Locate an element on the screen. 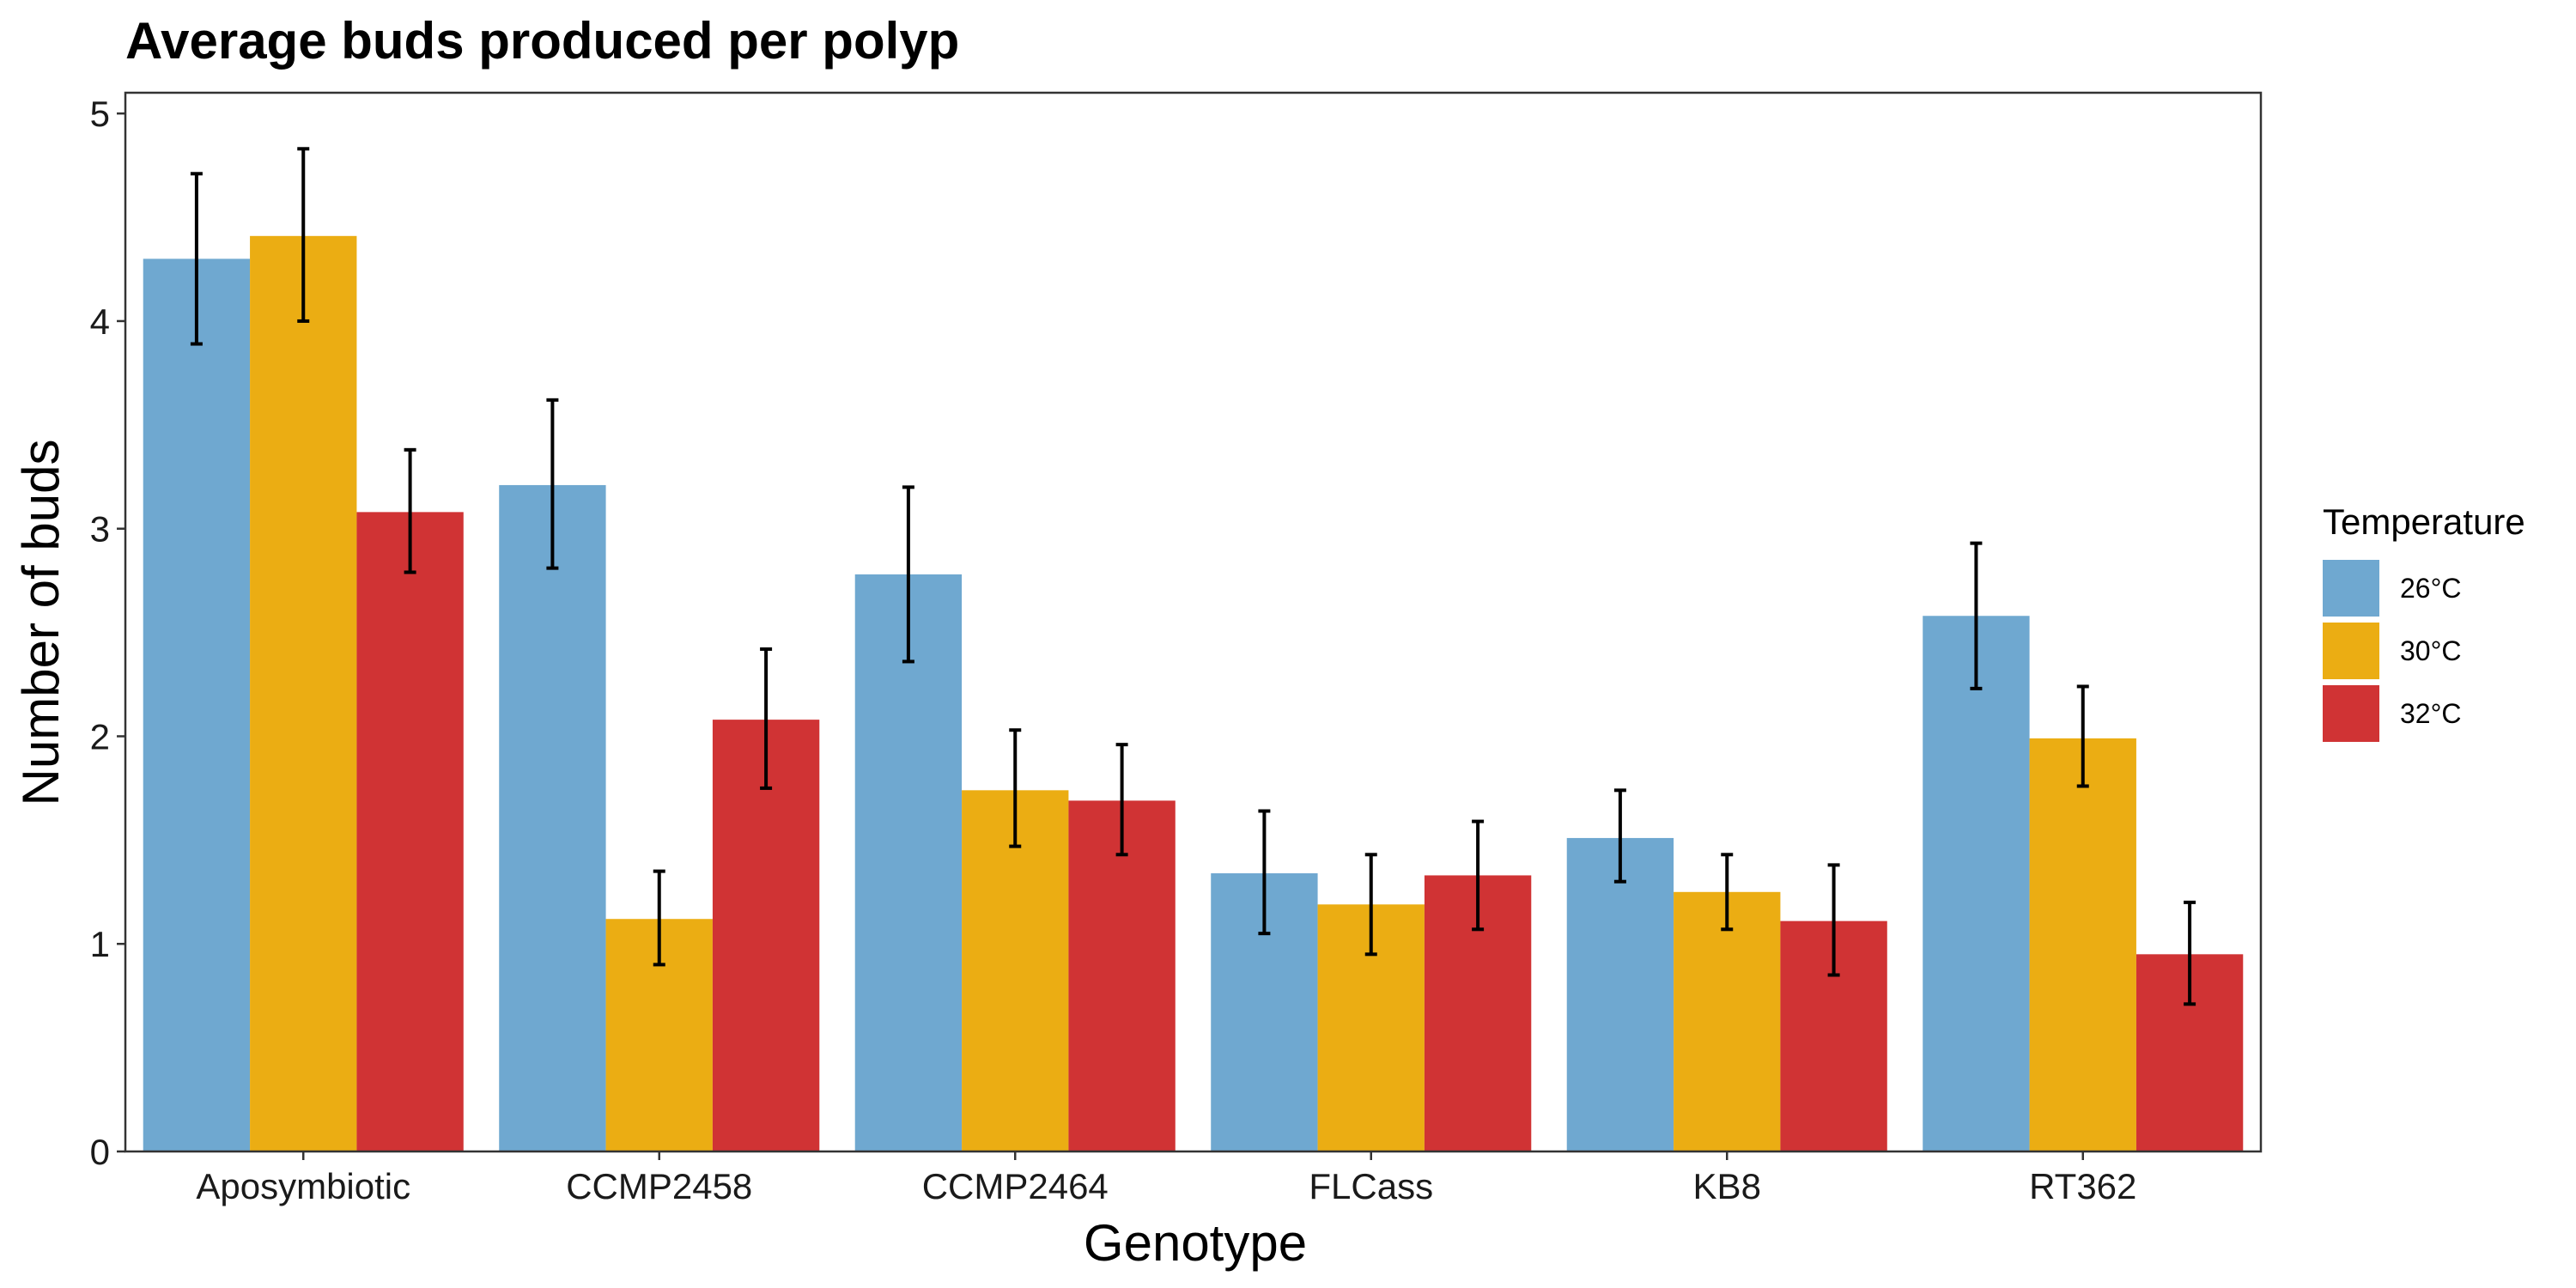 The width and height of the screenshot is (2576, 1288). bar-Aposymbiotic-30°C is located at coordinates (303, 693).